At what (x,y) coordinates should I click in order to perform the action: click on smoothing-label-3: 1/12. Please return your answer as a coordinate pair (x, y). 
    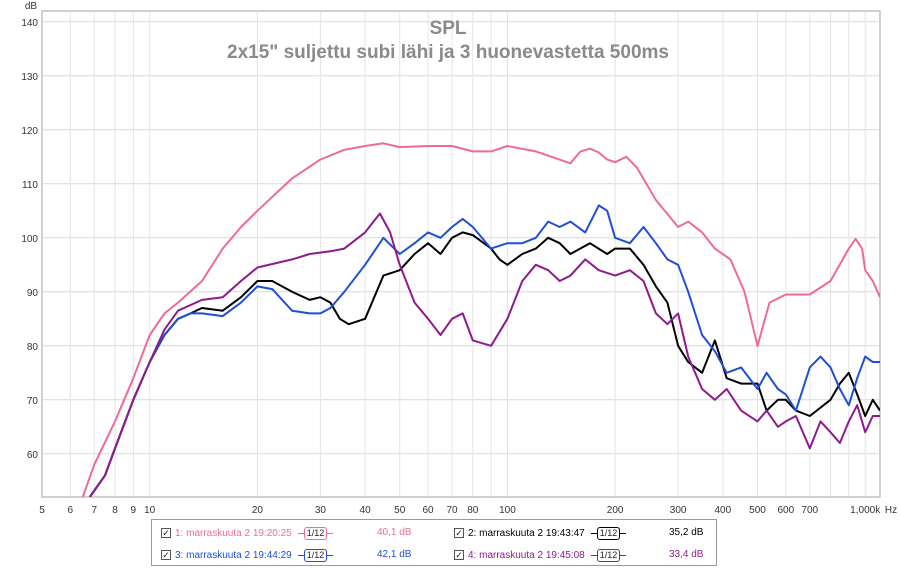
    Looking at the image, I should click on (315, 555).